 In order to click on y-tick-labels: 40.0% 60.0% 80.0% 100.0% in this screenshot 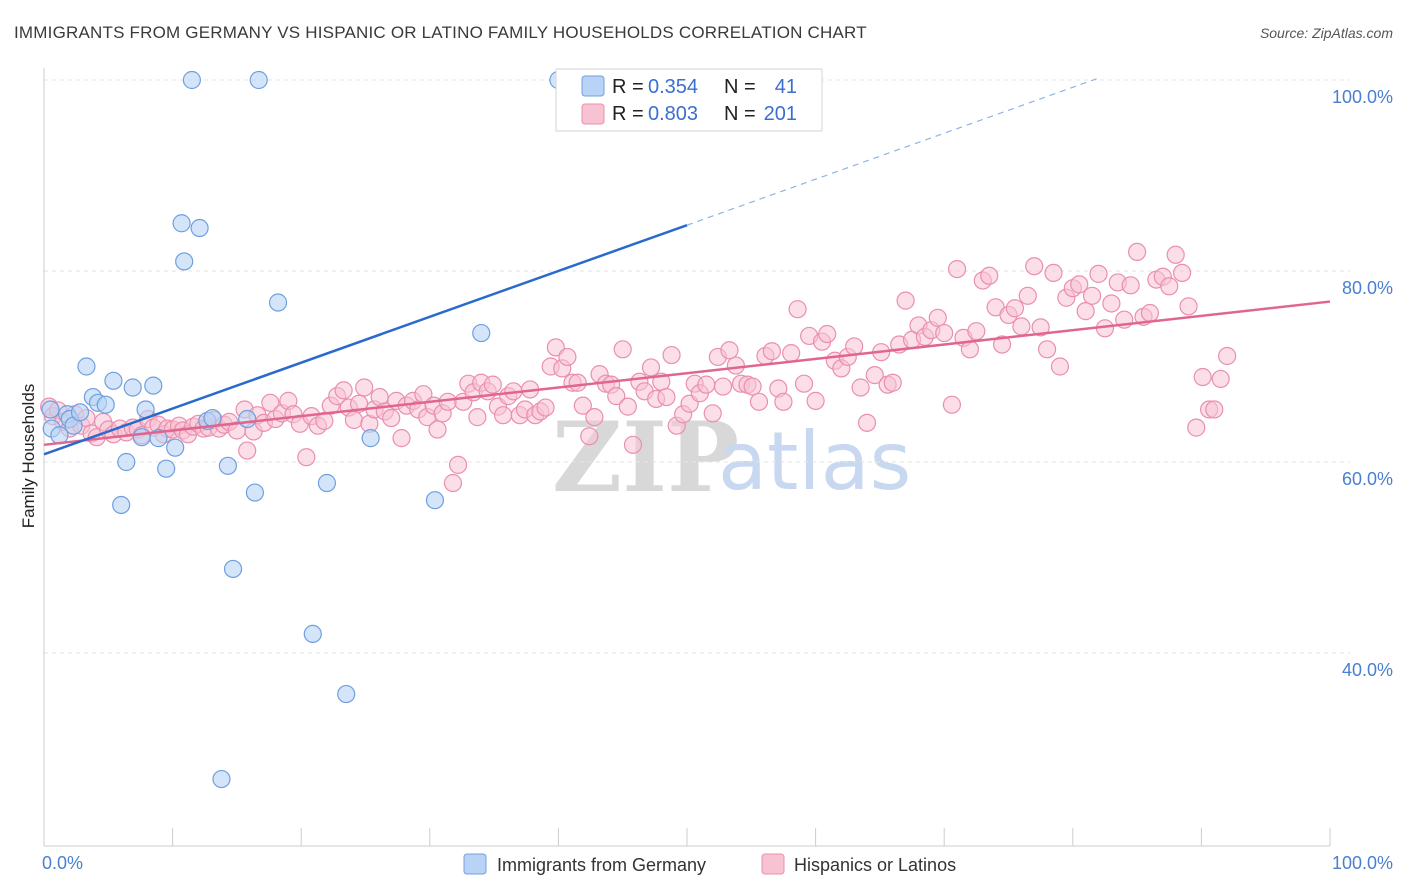, I will do `click(1362, 383)`.